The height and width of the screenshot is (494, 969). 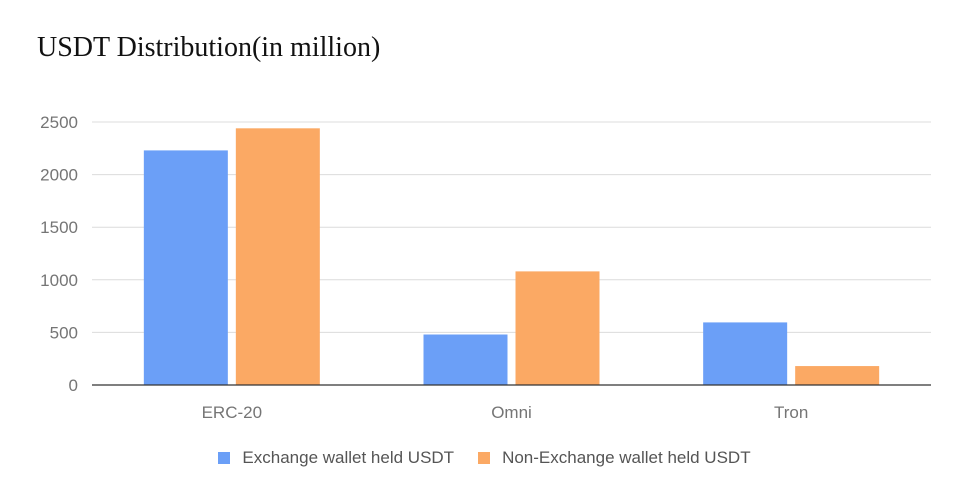 I want to click on legend-label-non-exchange: Non-Exchange wallet held USDT, so click(x=626, y=457).